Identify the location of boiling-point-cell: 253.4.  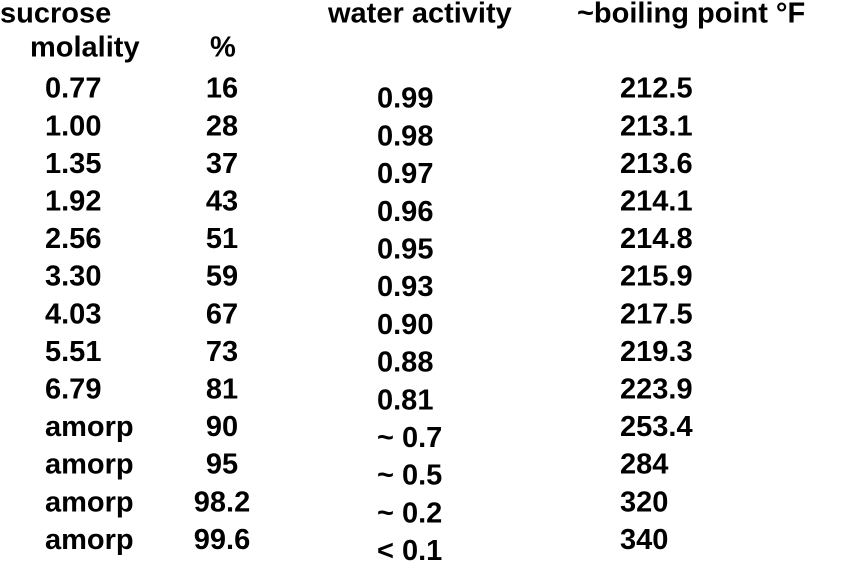
(656, 427).